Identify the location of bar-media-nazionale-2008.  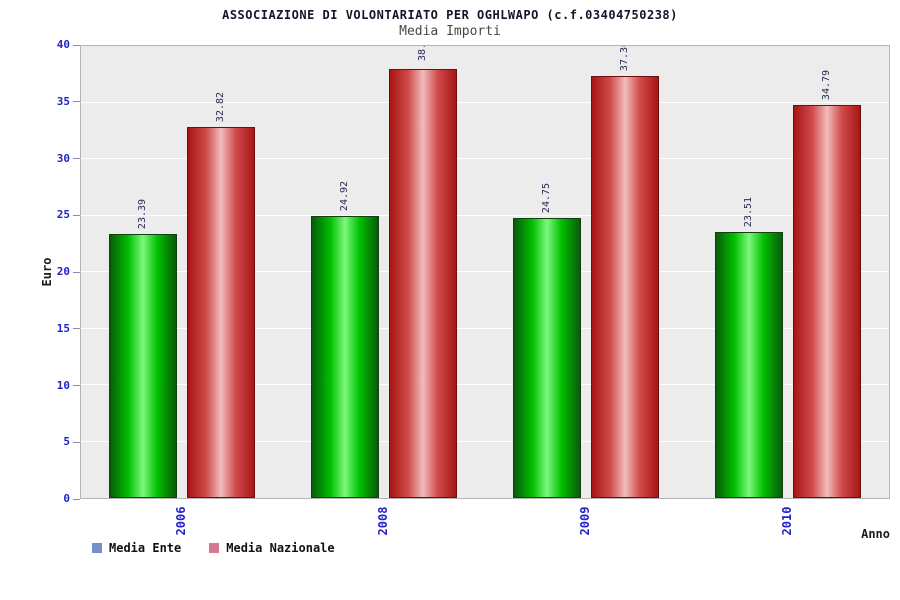
(423, 283).